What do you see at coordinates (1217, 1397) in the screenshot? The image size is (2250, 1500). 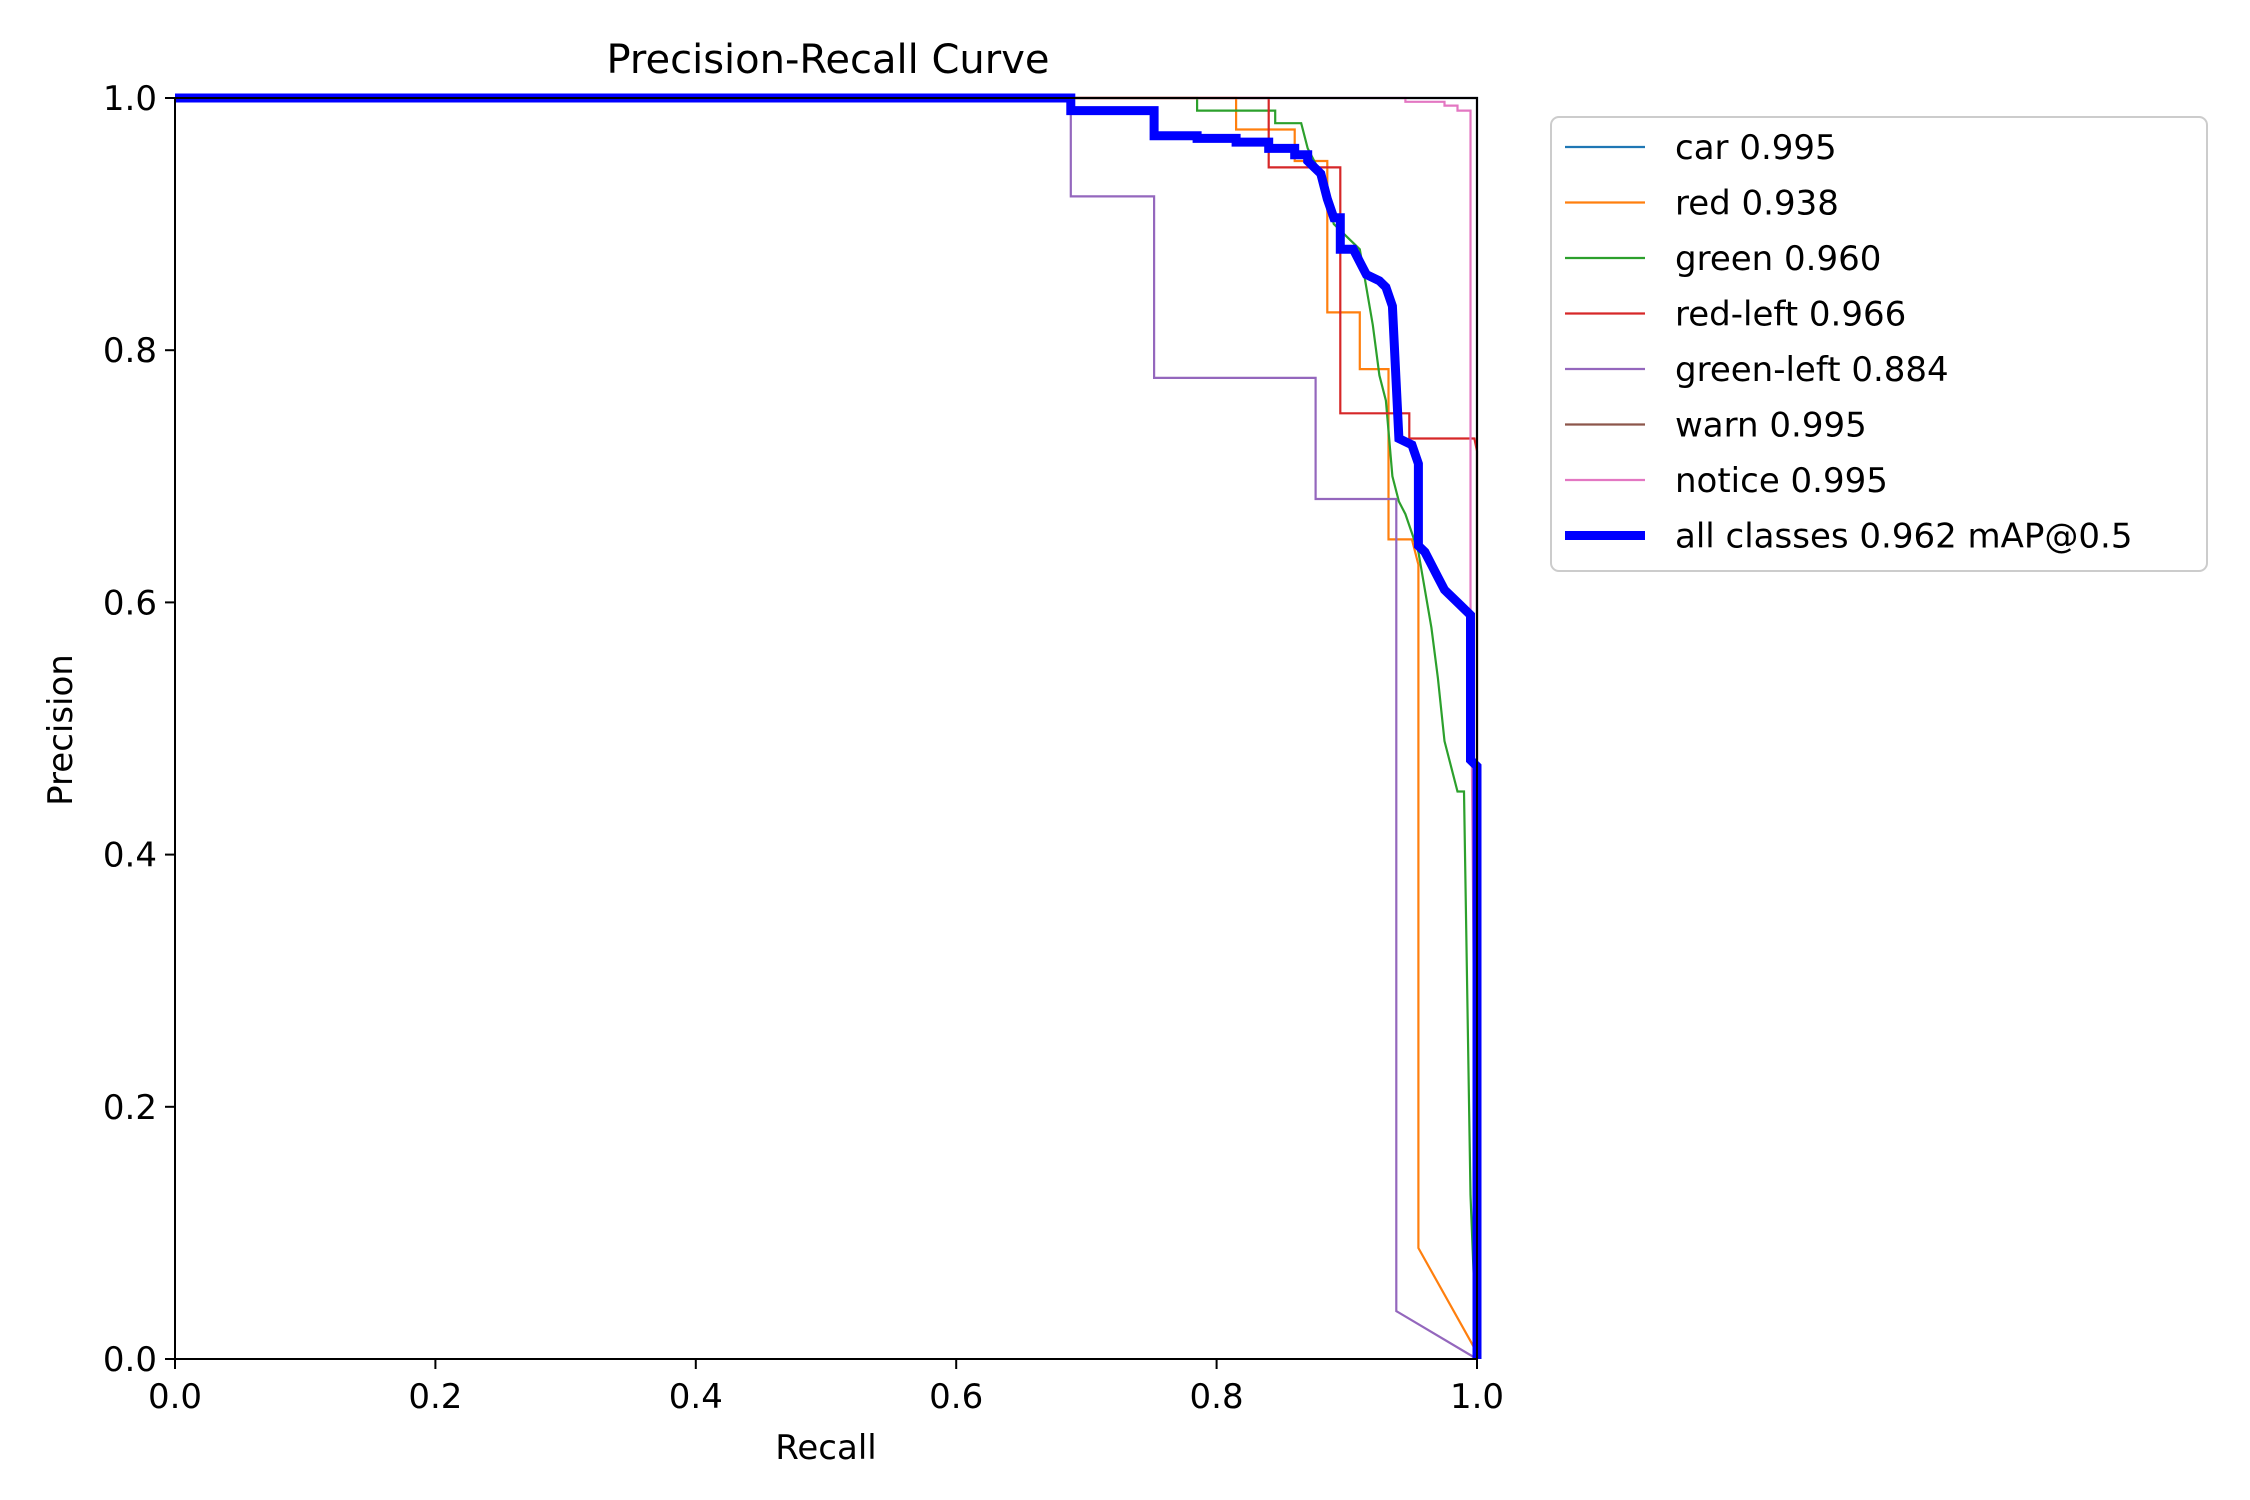 I see `x-tick-label: 0.8` at bounding box center [1217, 1397].